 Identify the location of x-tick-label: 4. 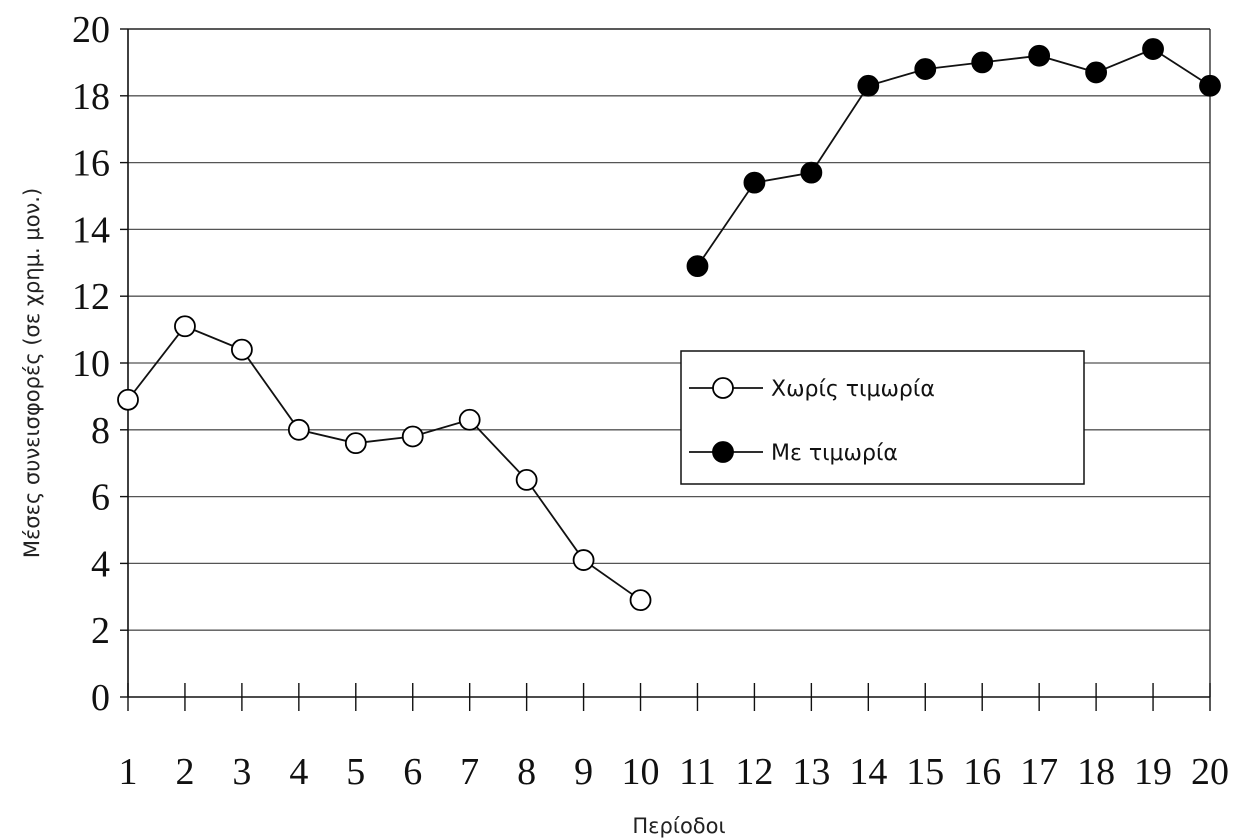
(298, 772).